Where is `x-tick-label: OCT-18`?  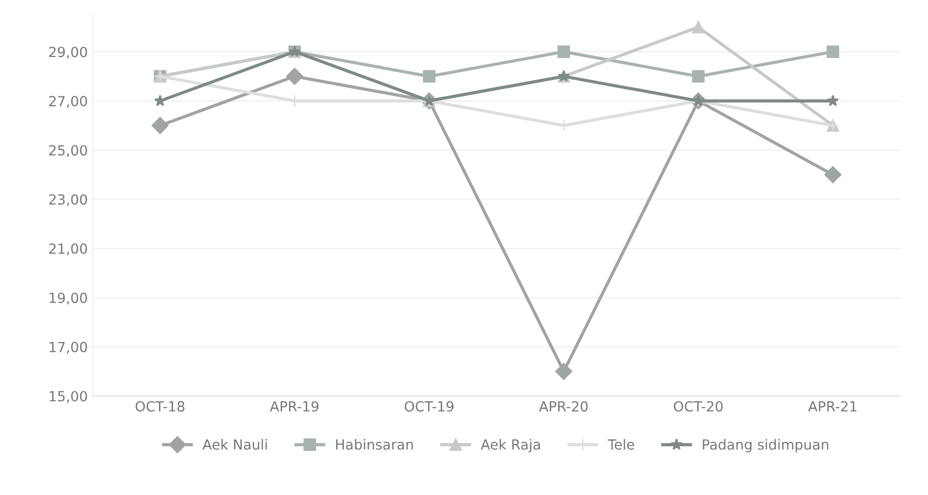
x-tick-label: OCT-18 is located at coordinates (160, 406).